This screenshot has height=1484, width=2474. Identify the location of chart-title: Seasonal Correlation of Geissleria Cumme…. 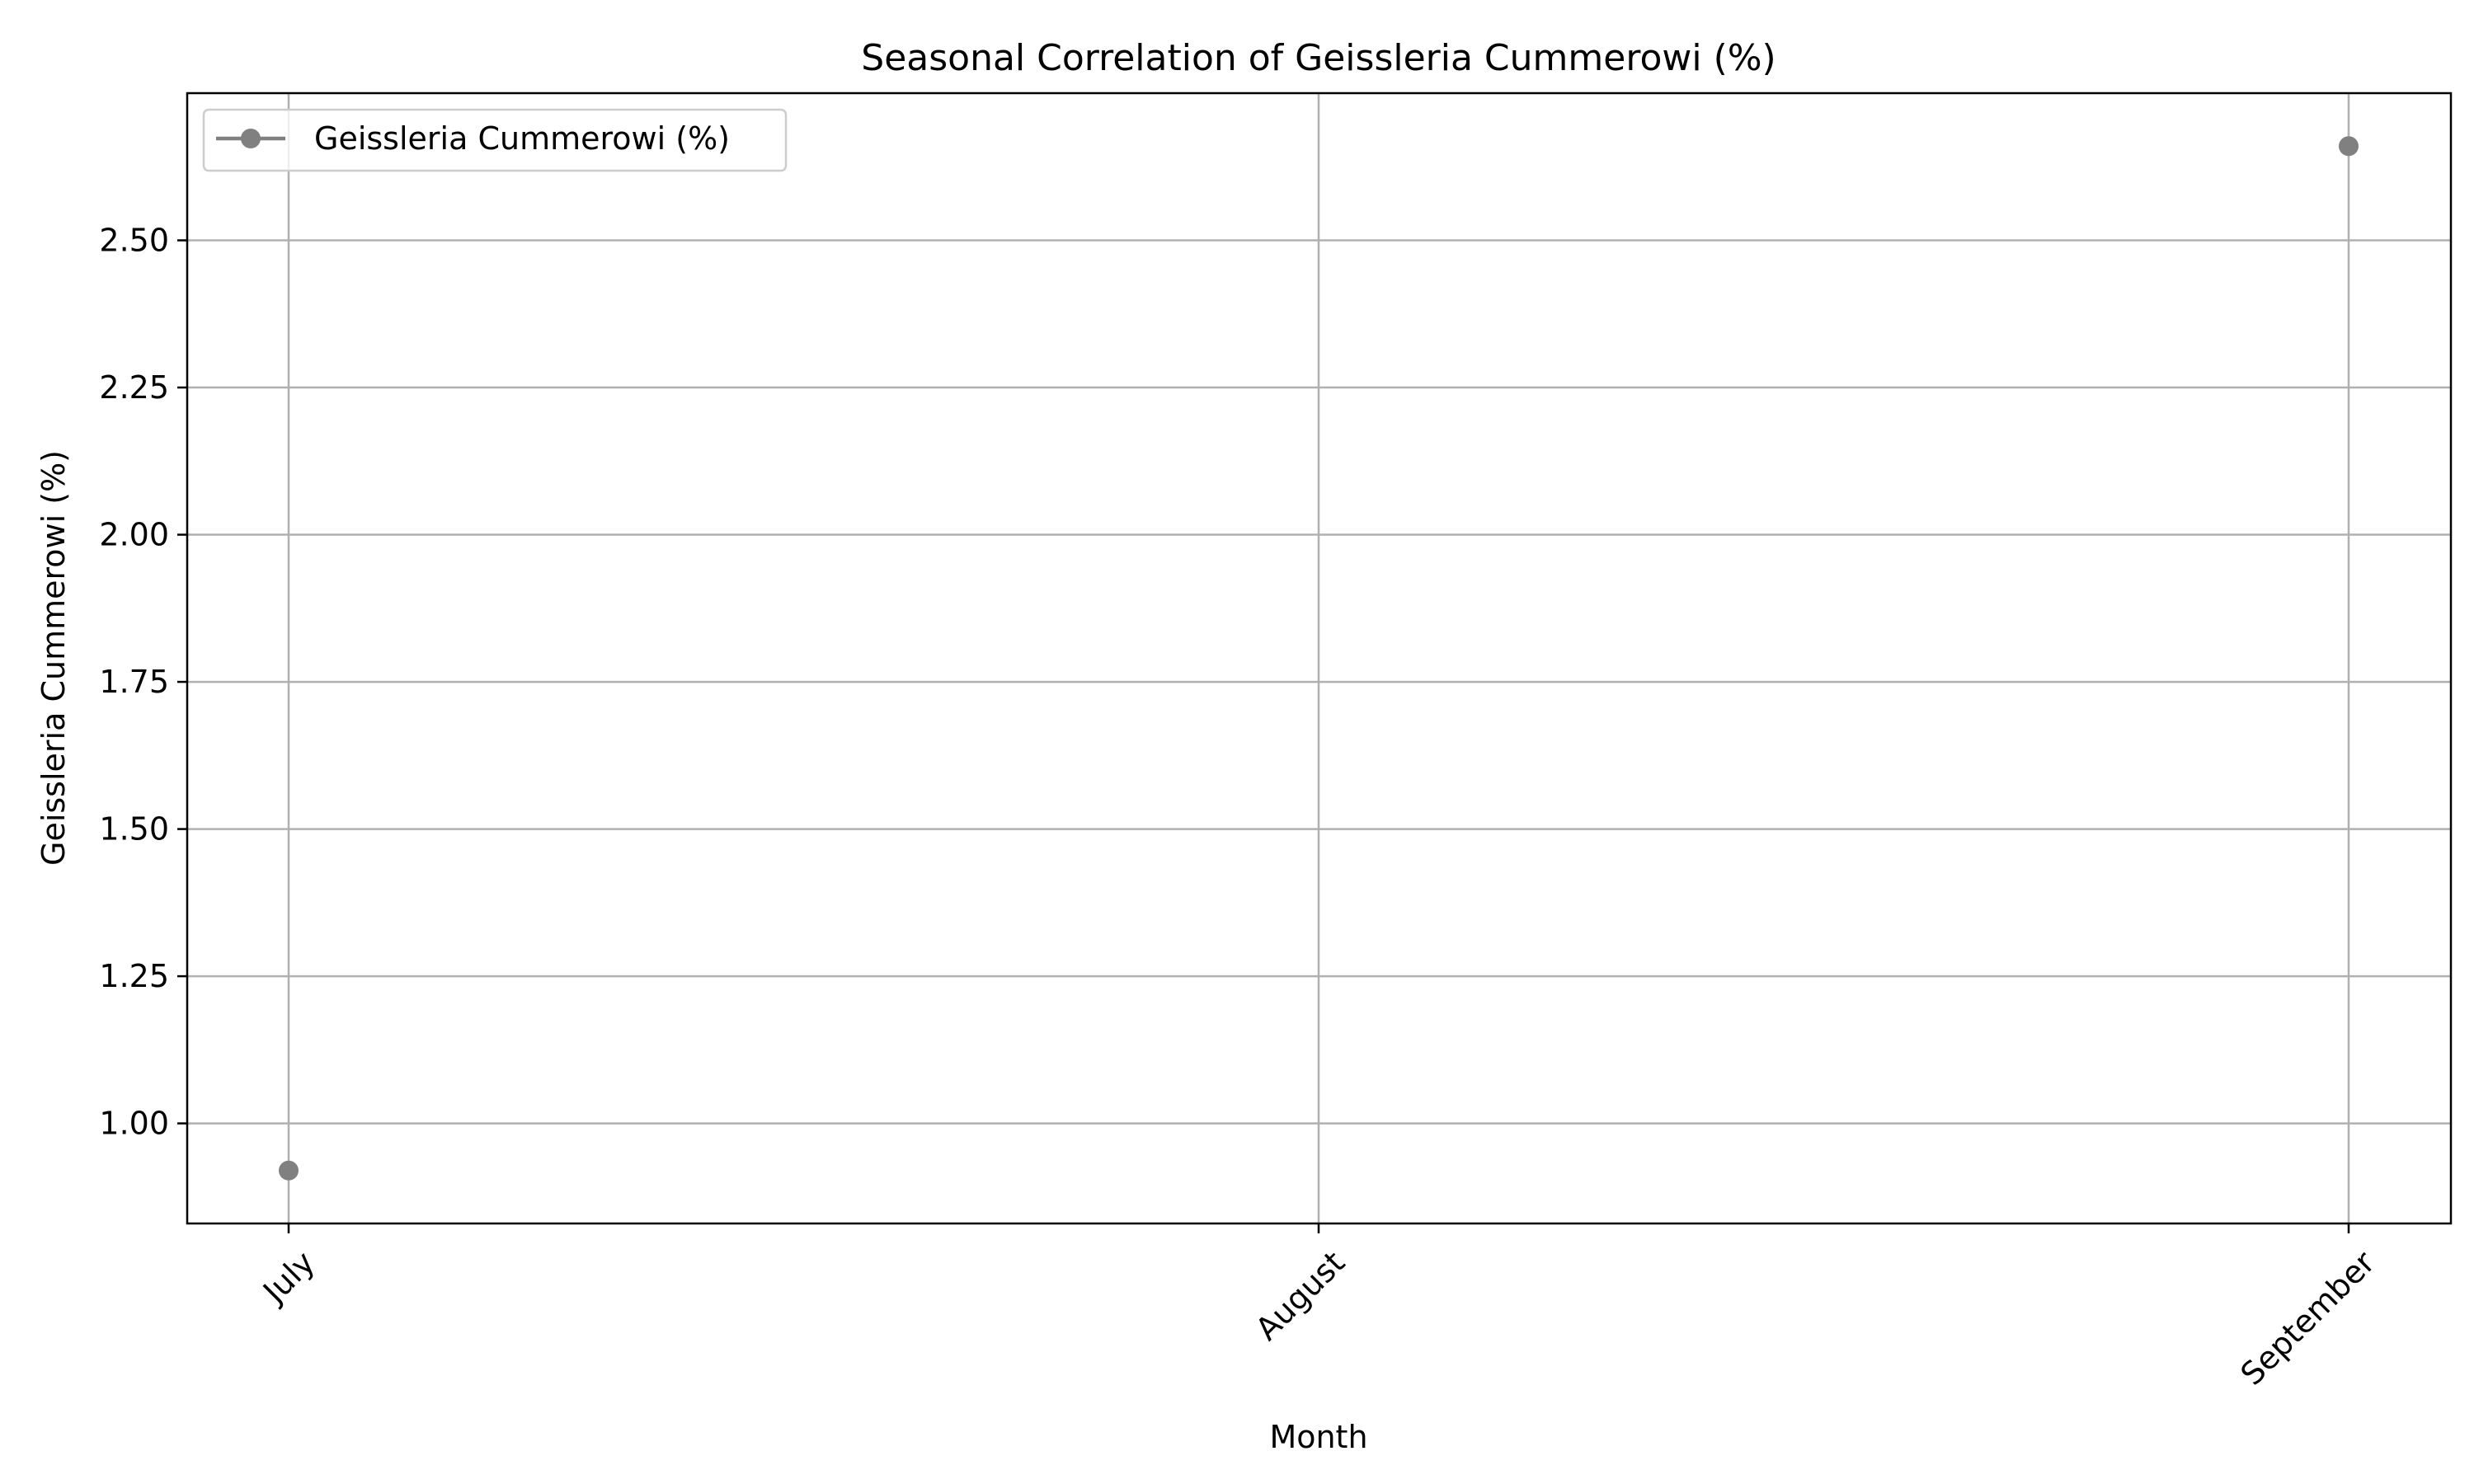
(1318, 58).